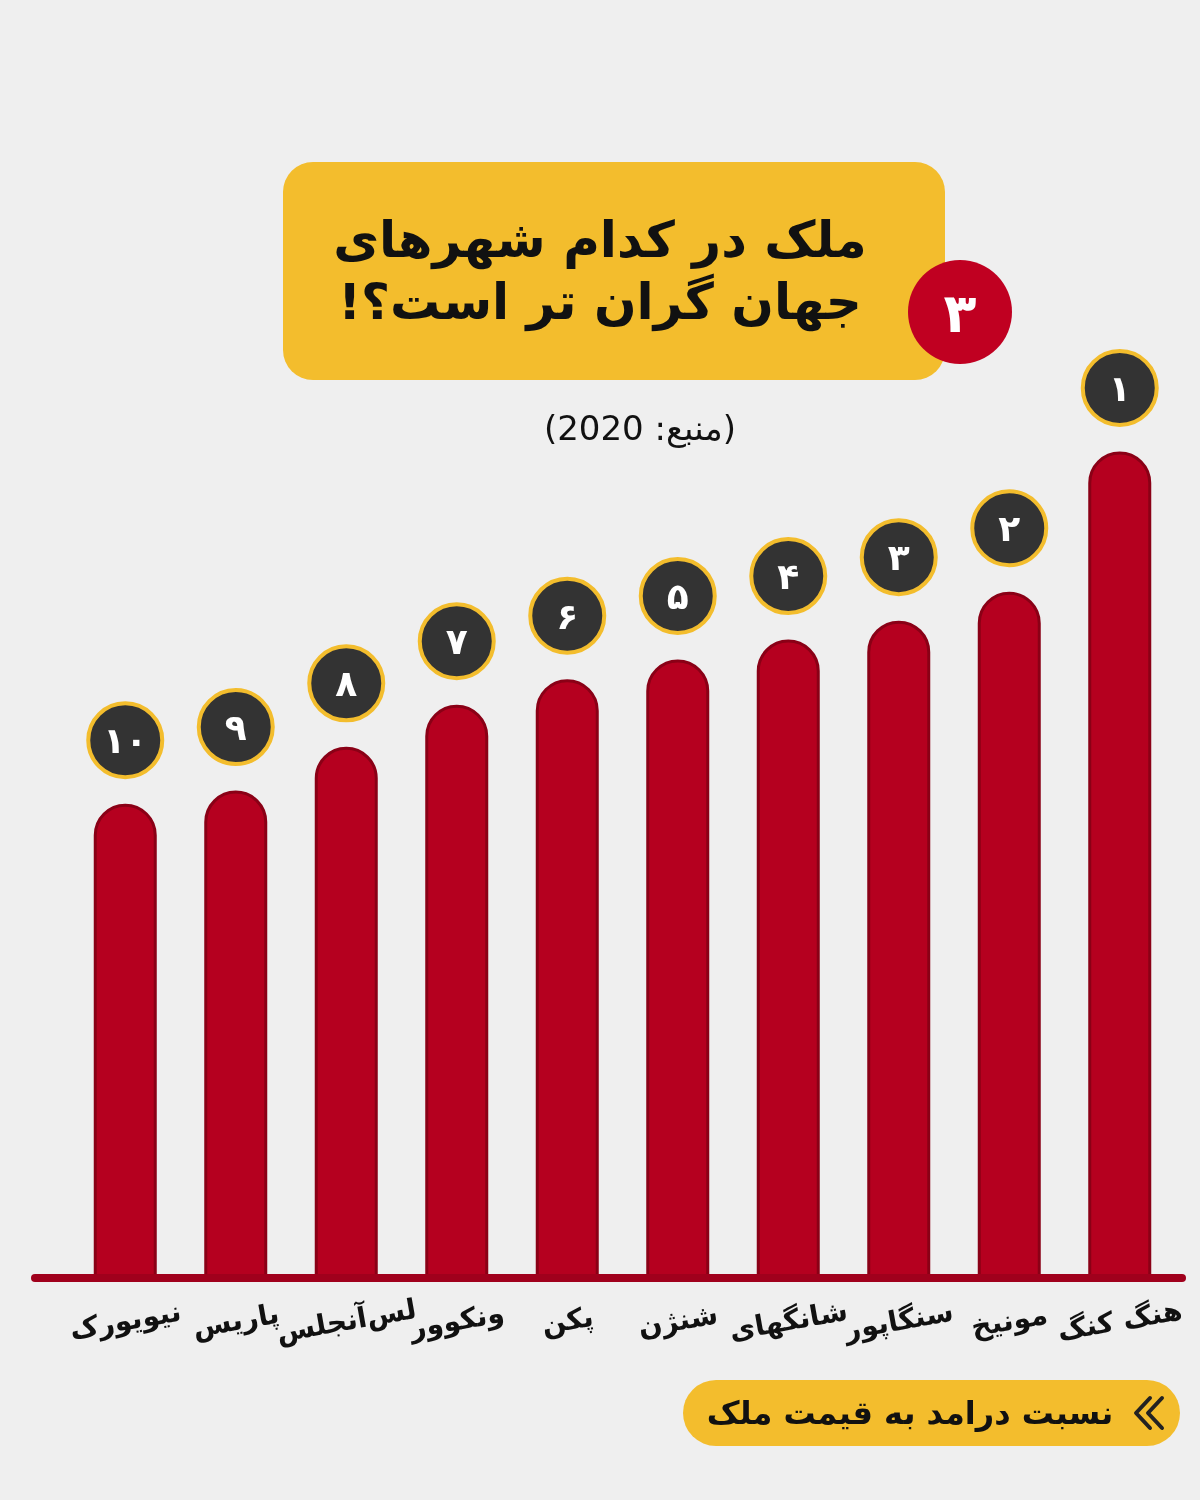 This screenshot has height=1500, width=1200. I want to click on x-tick-label: مونیخ, so click(1009, 1320).